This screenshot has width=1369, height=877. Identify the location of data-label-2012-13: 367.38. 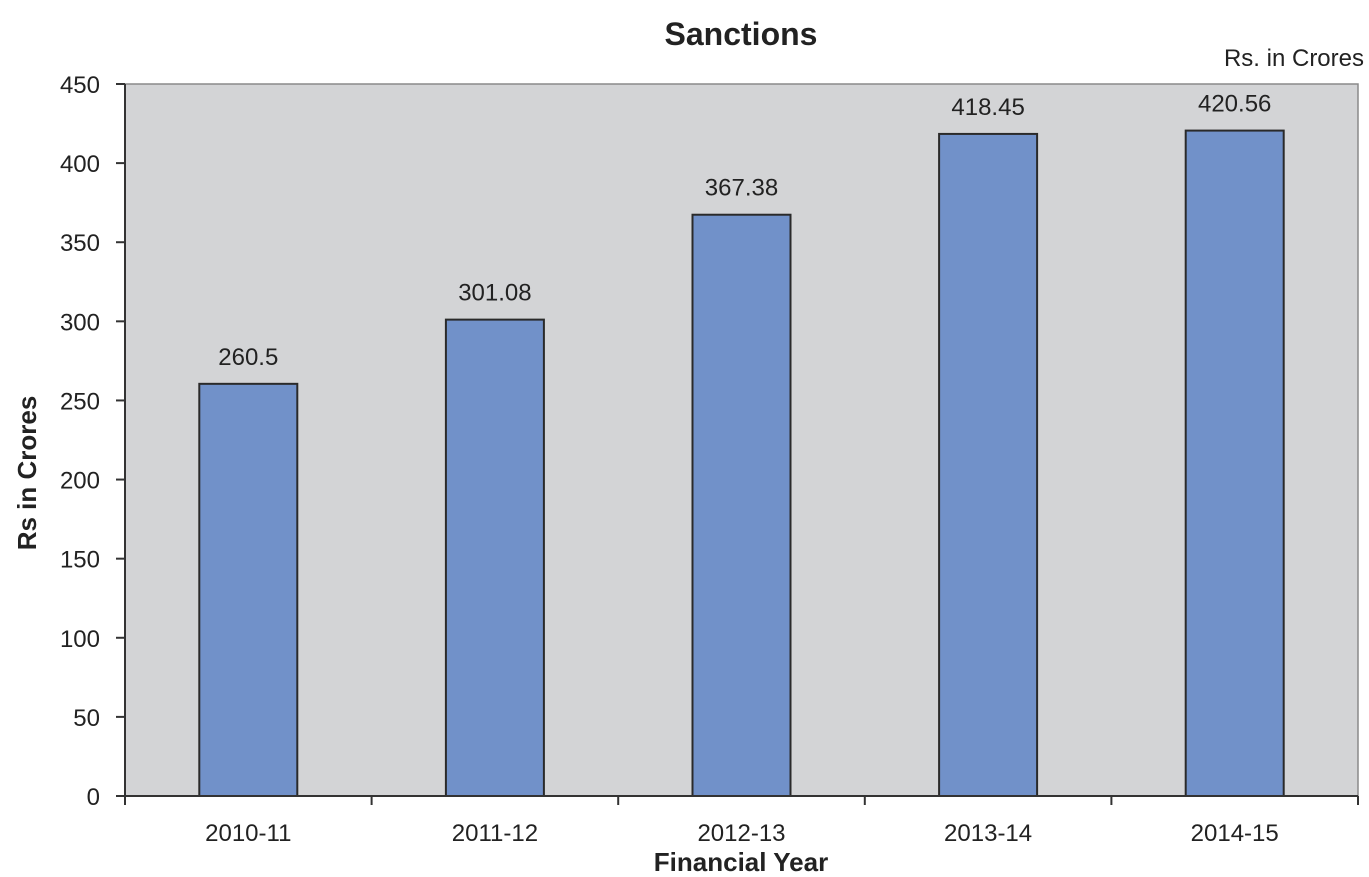
(741, 188).